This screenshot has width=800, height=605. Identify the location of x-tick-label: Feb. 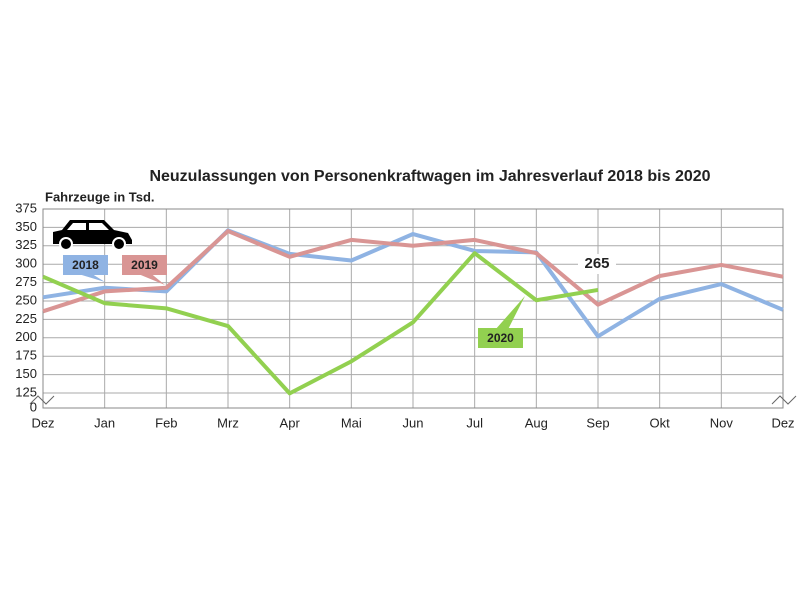
(166, 422).